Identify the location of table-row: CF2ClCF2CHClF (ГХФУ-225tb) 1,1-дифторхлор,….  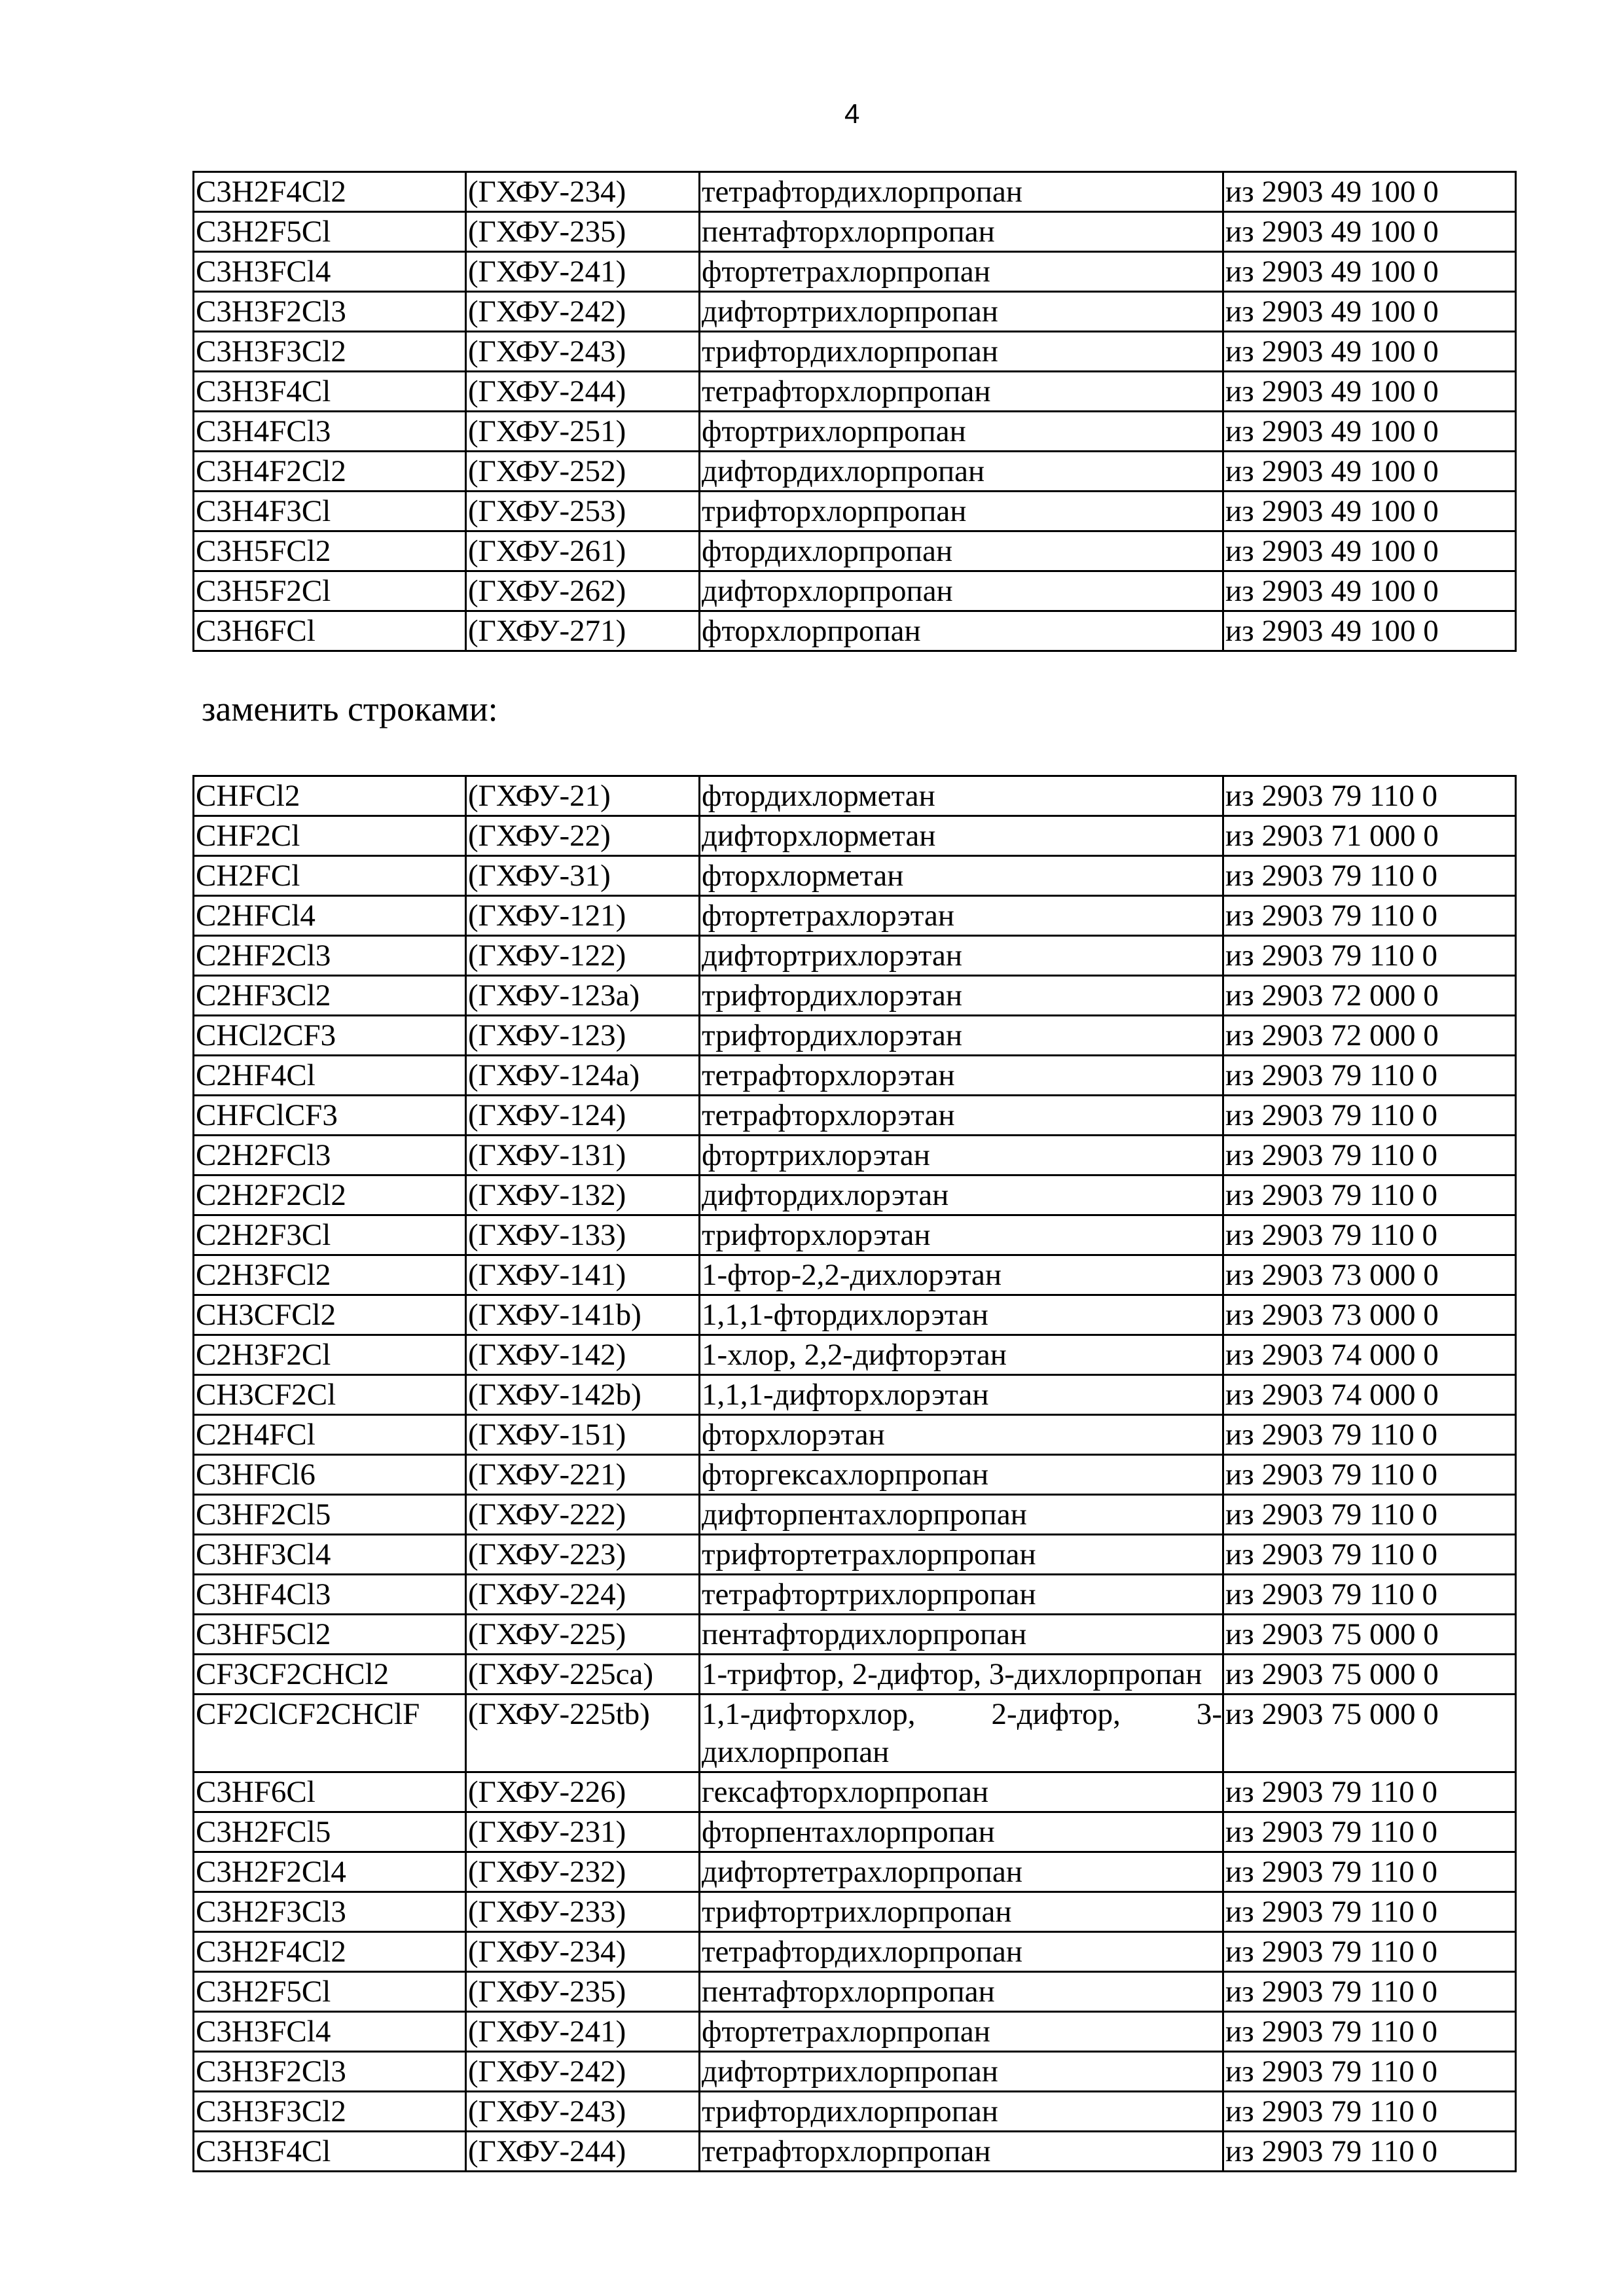
(854, 1733).